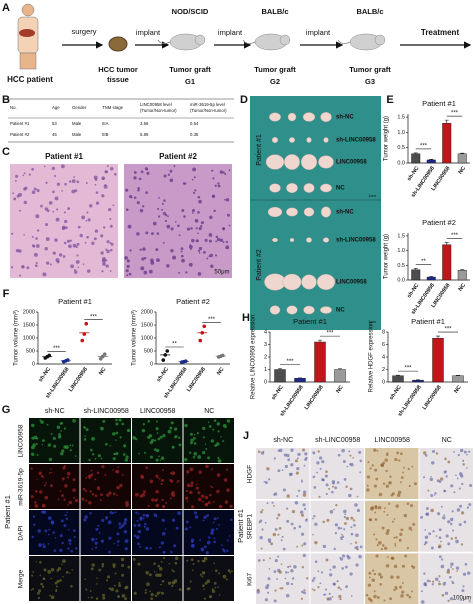  Describe the element at coordinates (200, 40) in the screenshot. I see `mouse-head` at that location.